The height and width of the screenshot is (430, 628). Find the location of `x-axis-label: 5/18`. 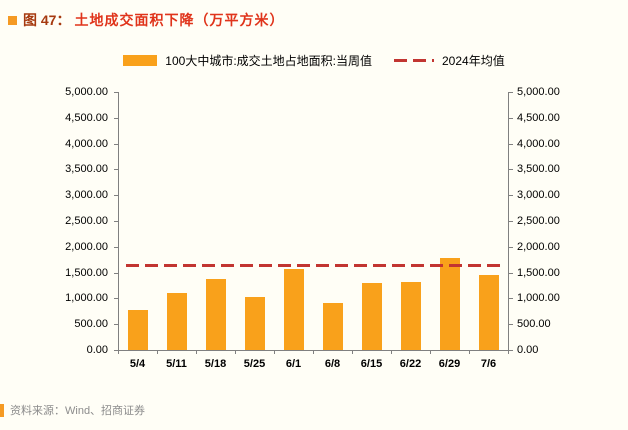

x-axis-label: 5/18 is located at coordinates (215, 364).